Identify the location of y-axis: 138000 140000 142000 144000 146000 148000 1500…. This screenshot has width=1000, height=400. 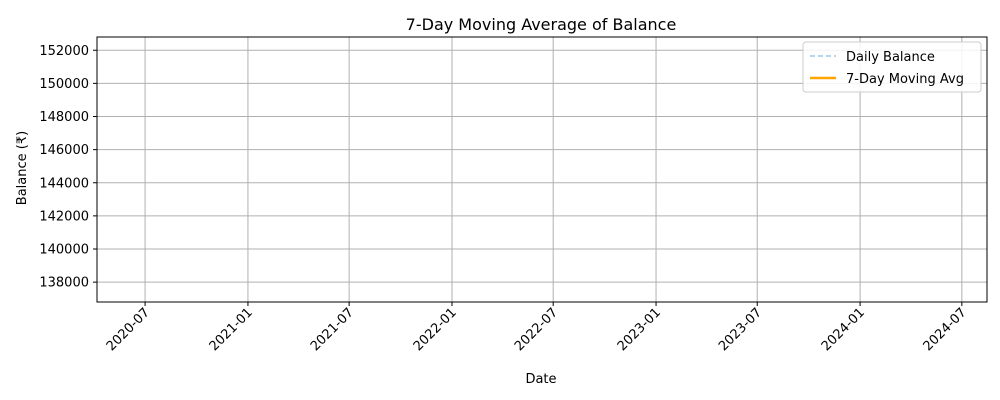
(68, 167).